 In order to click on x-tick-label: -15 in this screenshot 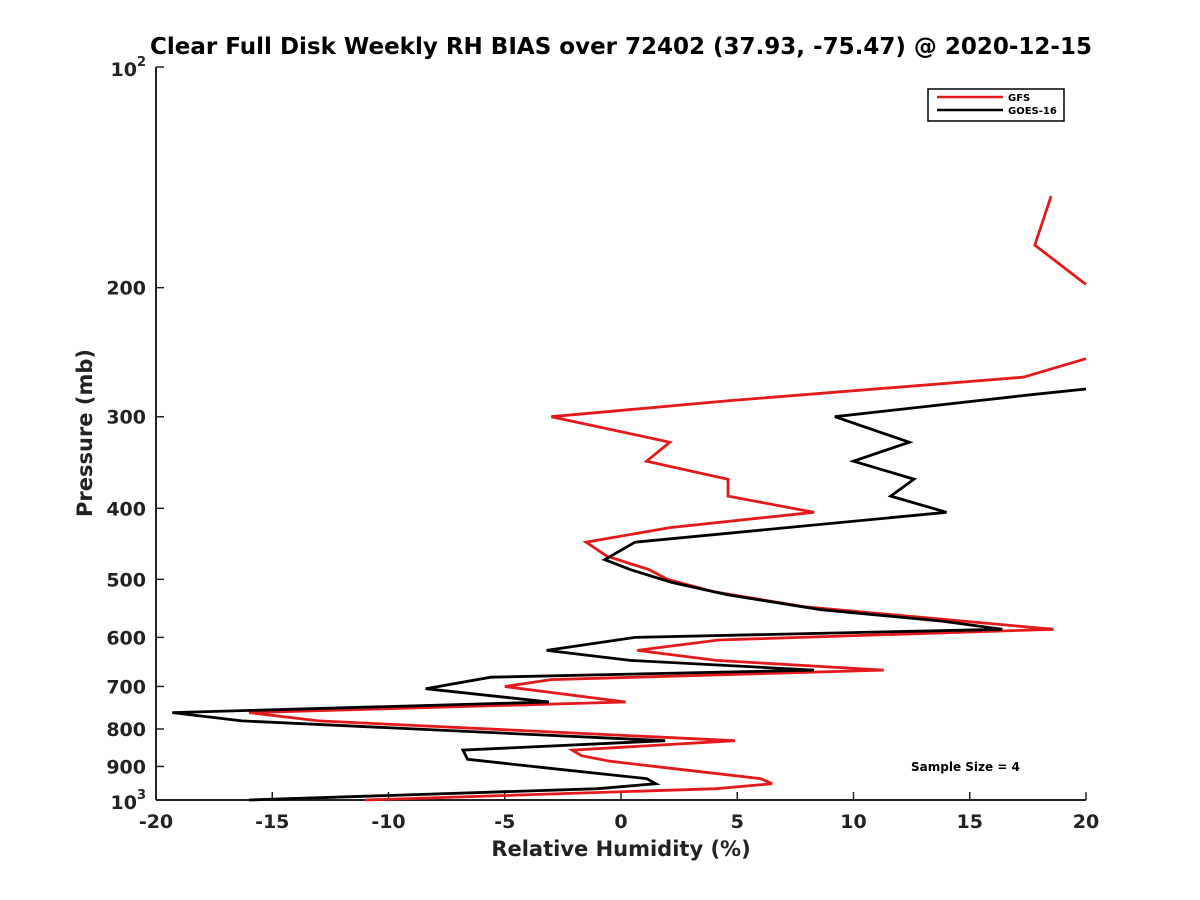, I will do `click(272, 822)`.